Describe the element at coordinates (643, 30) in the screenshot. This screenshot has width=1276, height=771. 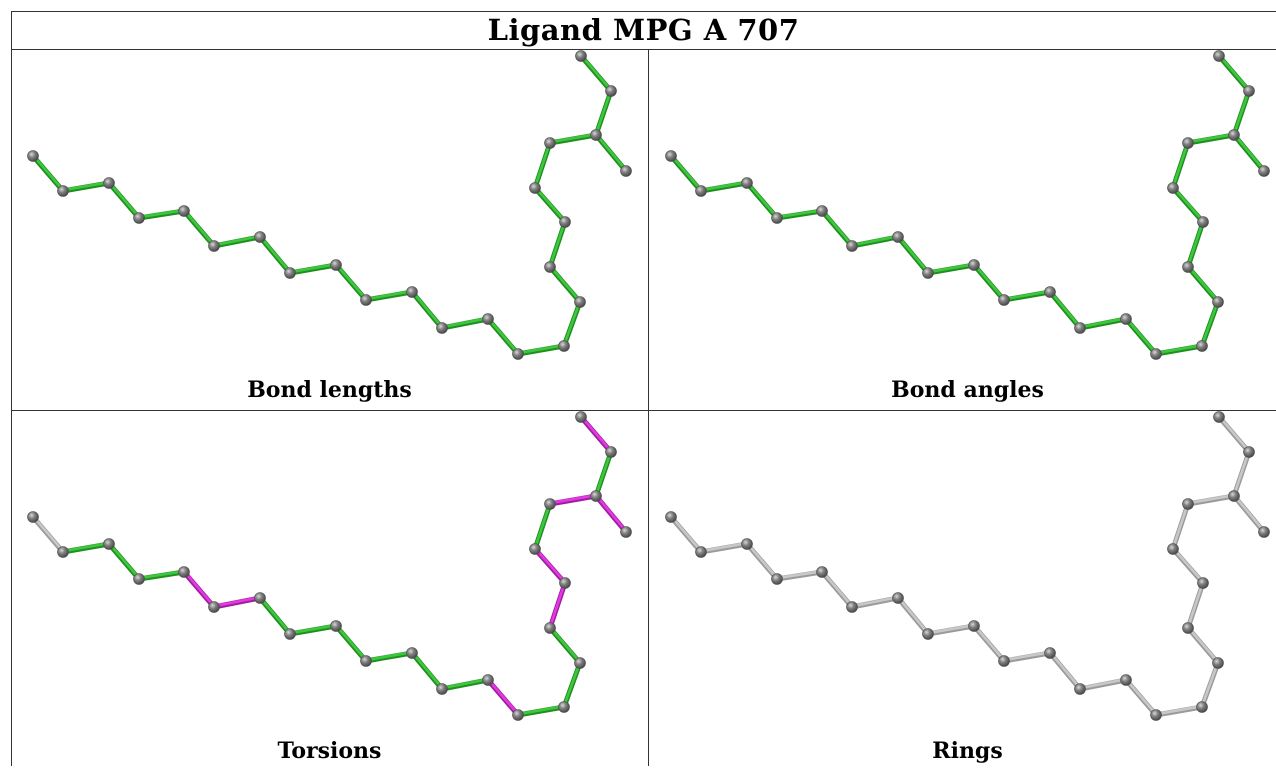
I see `ligand-title: Ligand MPG A 707` at that location.